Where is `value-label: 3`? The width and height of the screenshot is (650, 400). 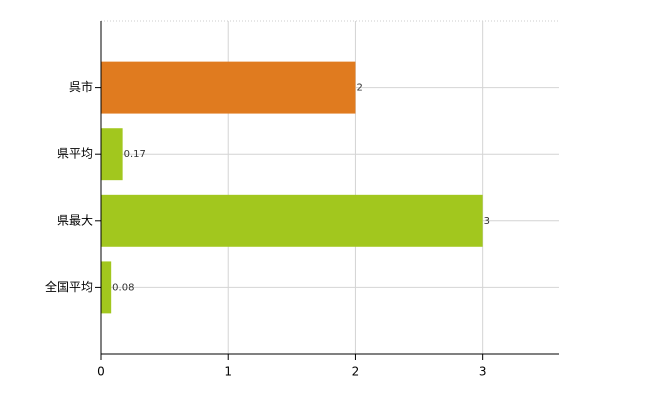
value-label: 3 is located at coordinates (487, 221).